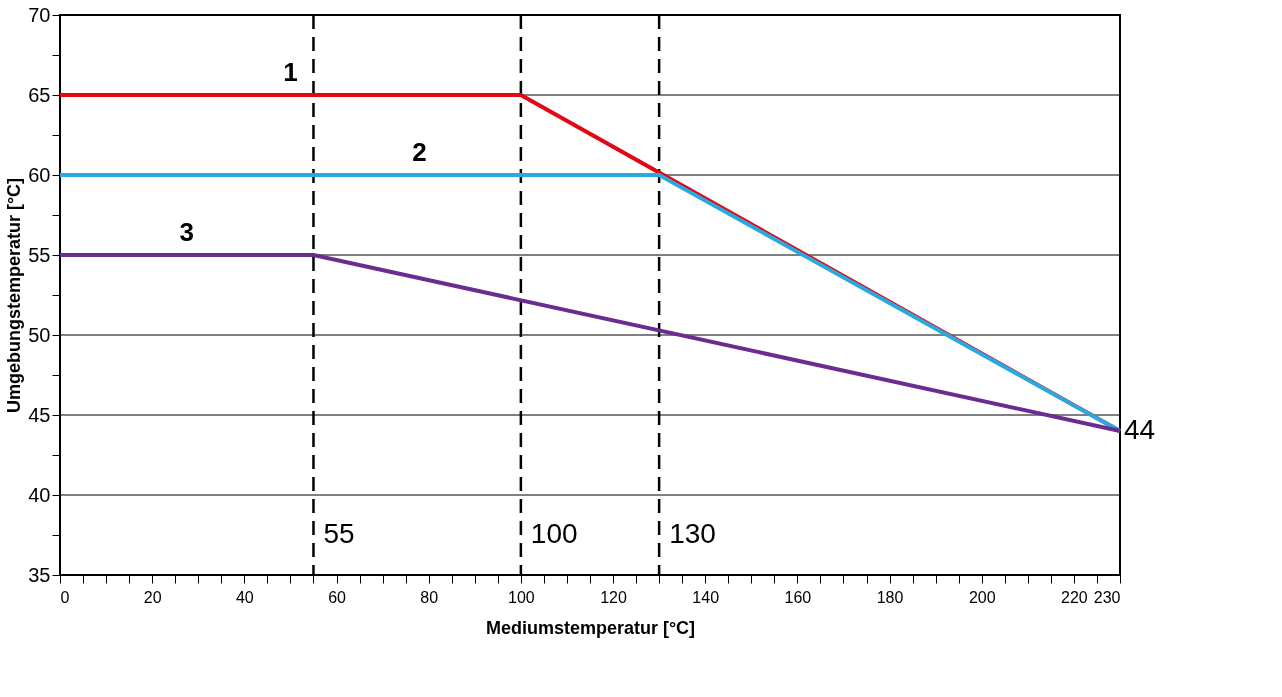 This screenshot has width=1282, height=697. What do you see at coordinates (39, 174) in the screenshot?
I see `y-tick-label: 60` at bounding box center [39, 174].